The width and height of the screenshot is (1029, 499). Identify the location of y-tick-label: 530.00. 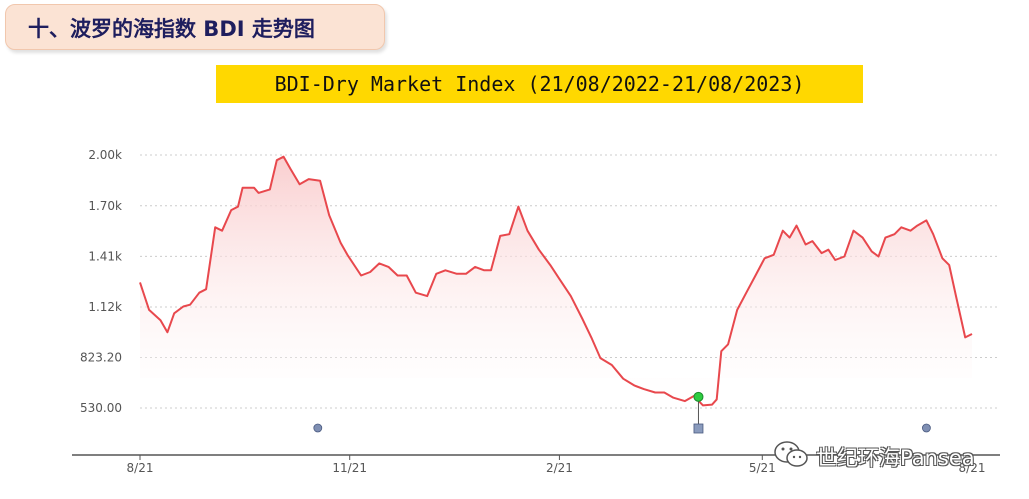
(101, 408).